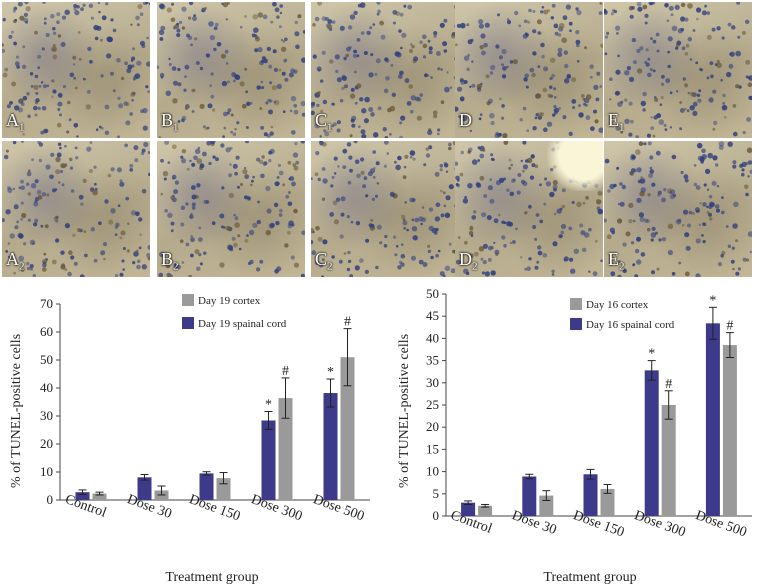 The height and width of the screenshot is (587, 758). I want to click on bar-cortex, so click(729, 430).